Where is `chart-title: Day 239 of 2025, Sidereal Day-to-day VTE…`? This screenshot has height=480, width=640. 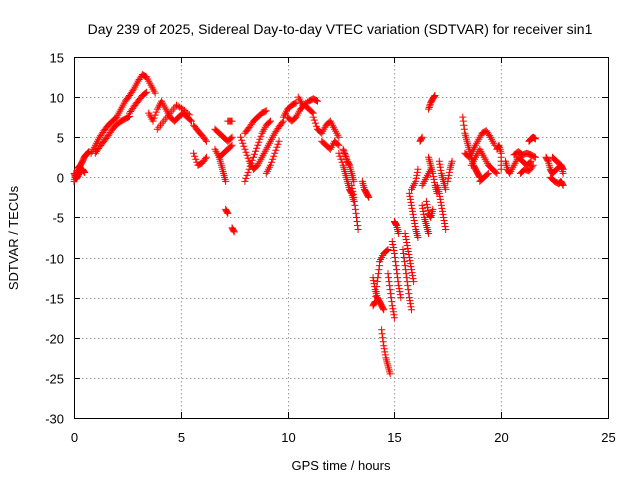 chart-title: Day 239 of 2025, Sidereal Day-to-day VTE… is located at coordinates (340, 29).